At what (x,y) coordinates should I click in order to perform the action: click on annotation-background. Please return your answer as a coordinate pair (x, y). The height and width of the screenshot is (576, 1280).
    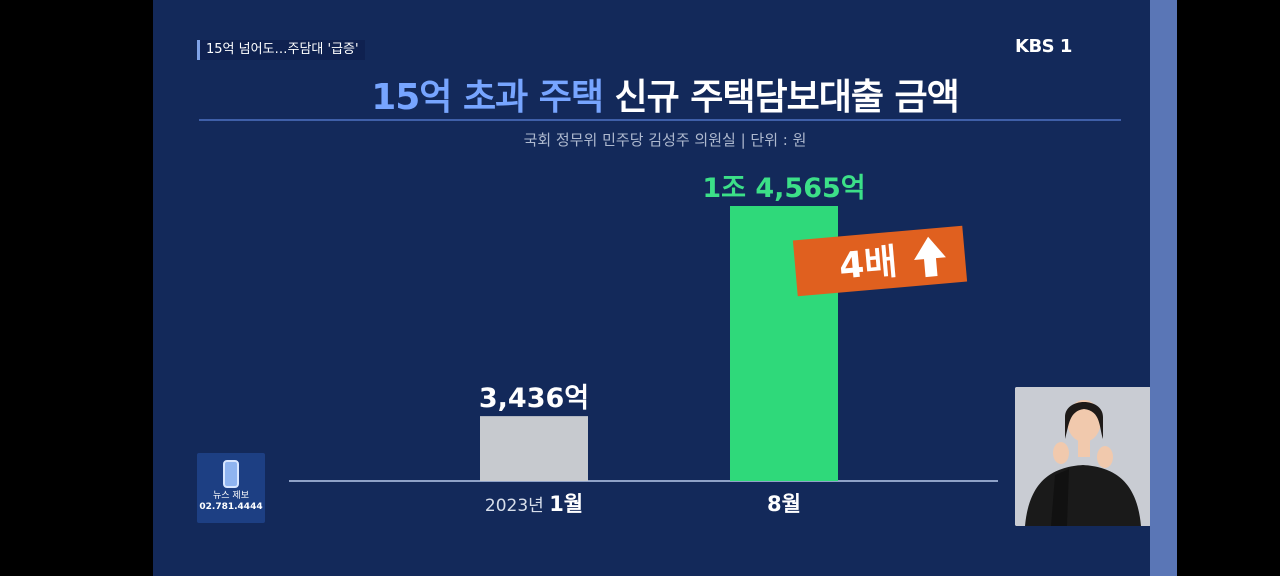
    Looking at the image, I should click on (880, 261).